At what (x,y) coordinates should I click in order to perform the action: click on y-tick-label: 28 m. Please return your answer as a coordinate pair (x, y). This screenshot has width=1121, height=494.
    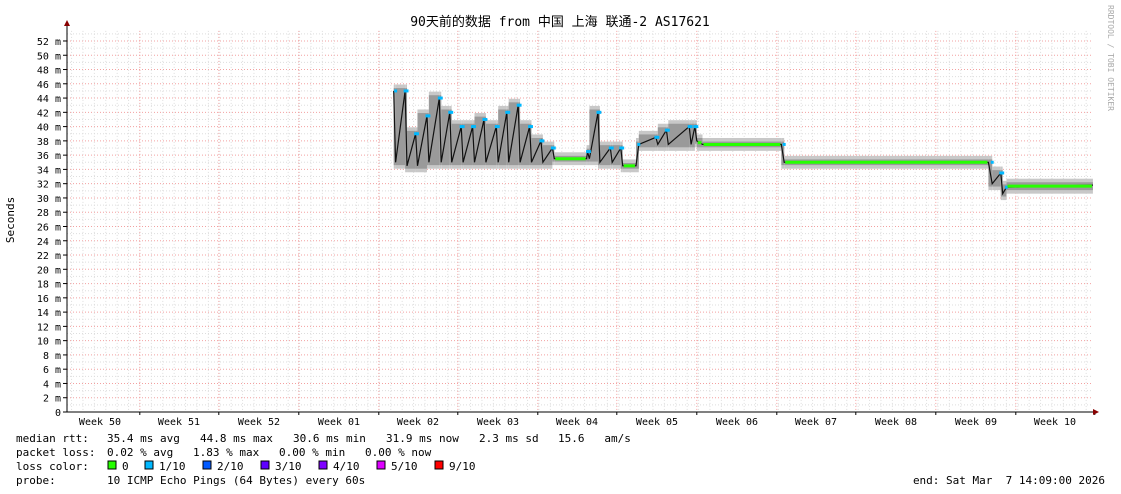
    Looking at the image, I should click on (49, 213).